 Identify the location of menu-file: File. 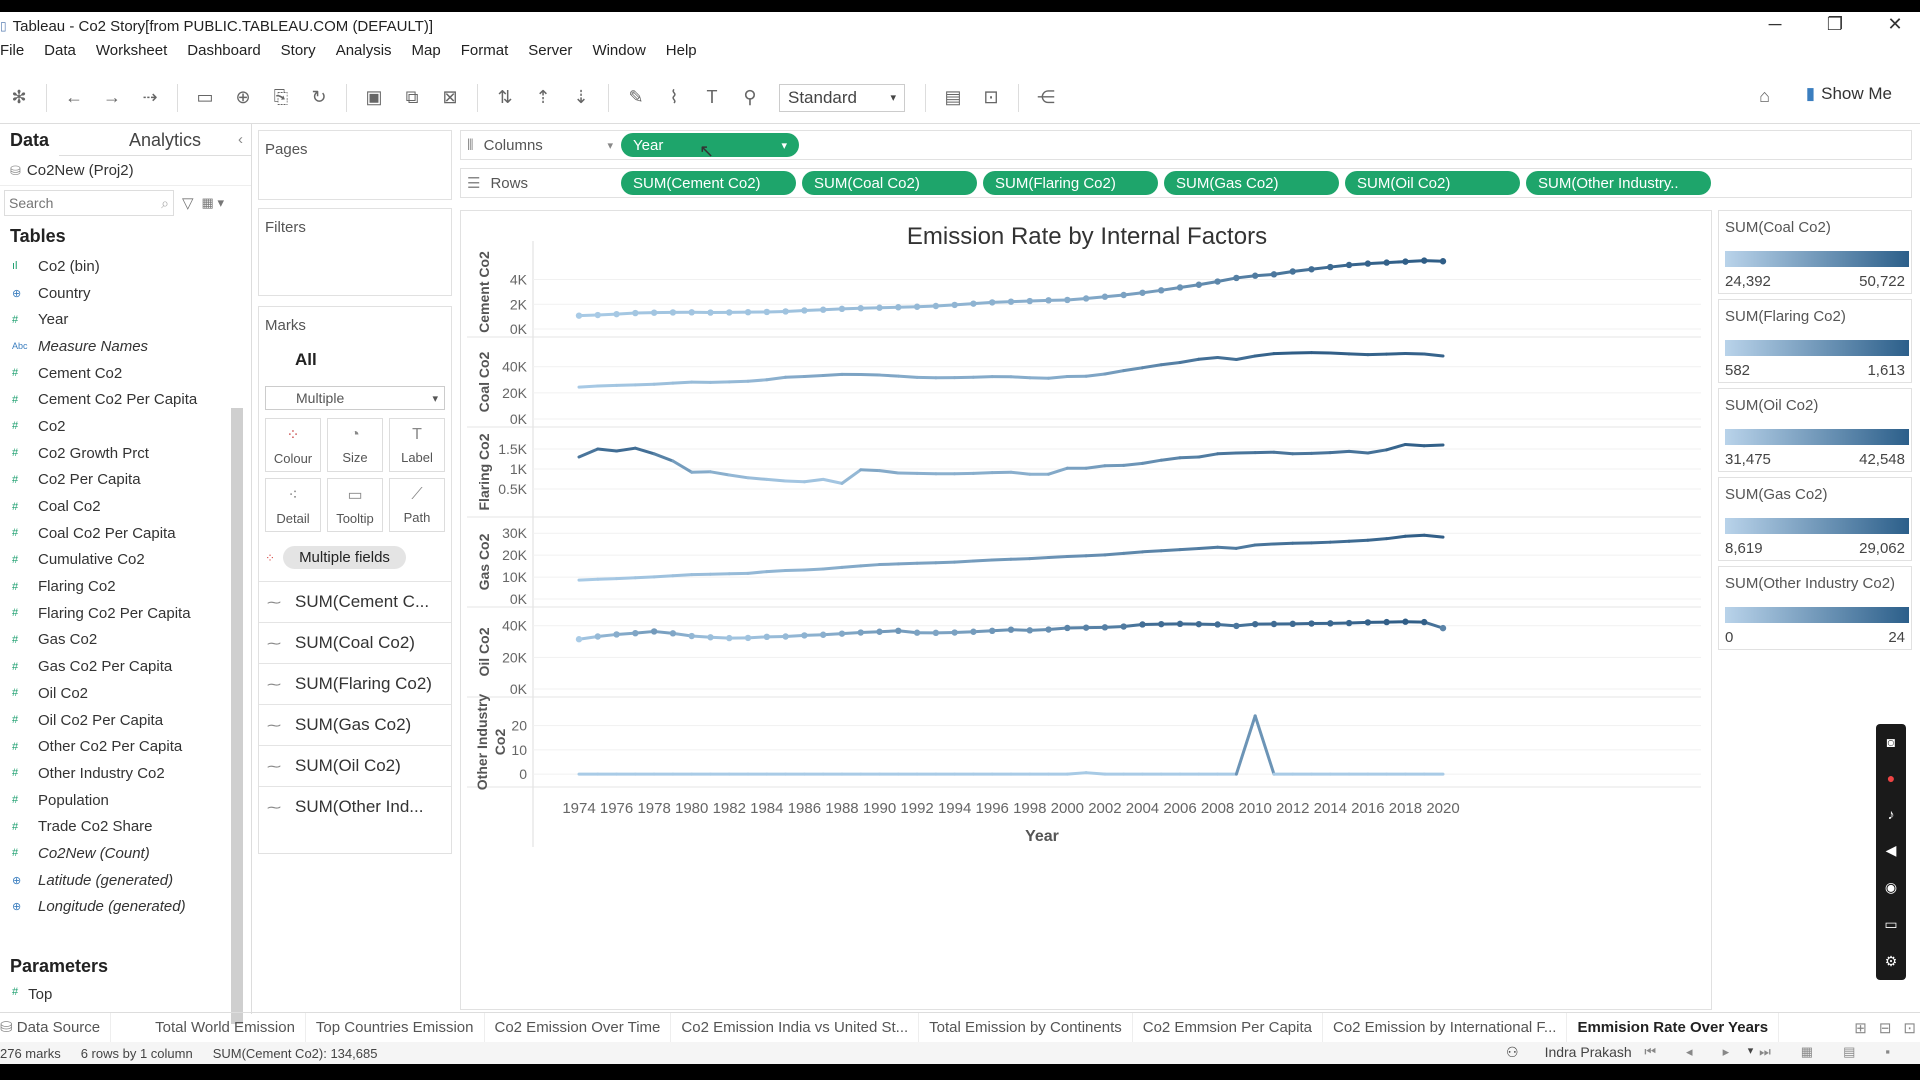
(12, 50).